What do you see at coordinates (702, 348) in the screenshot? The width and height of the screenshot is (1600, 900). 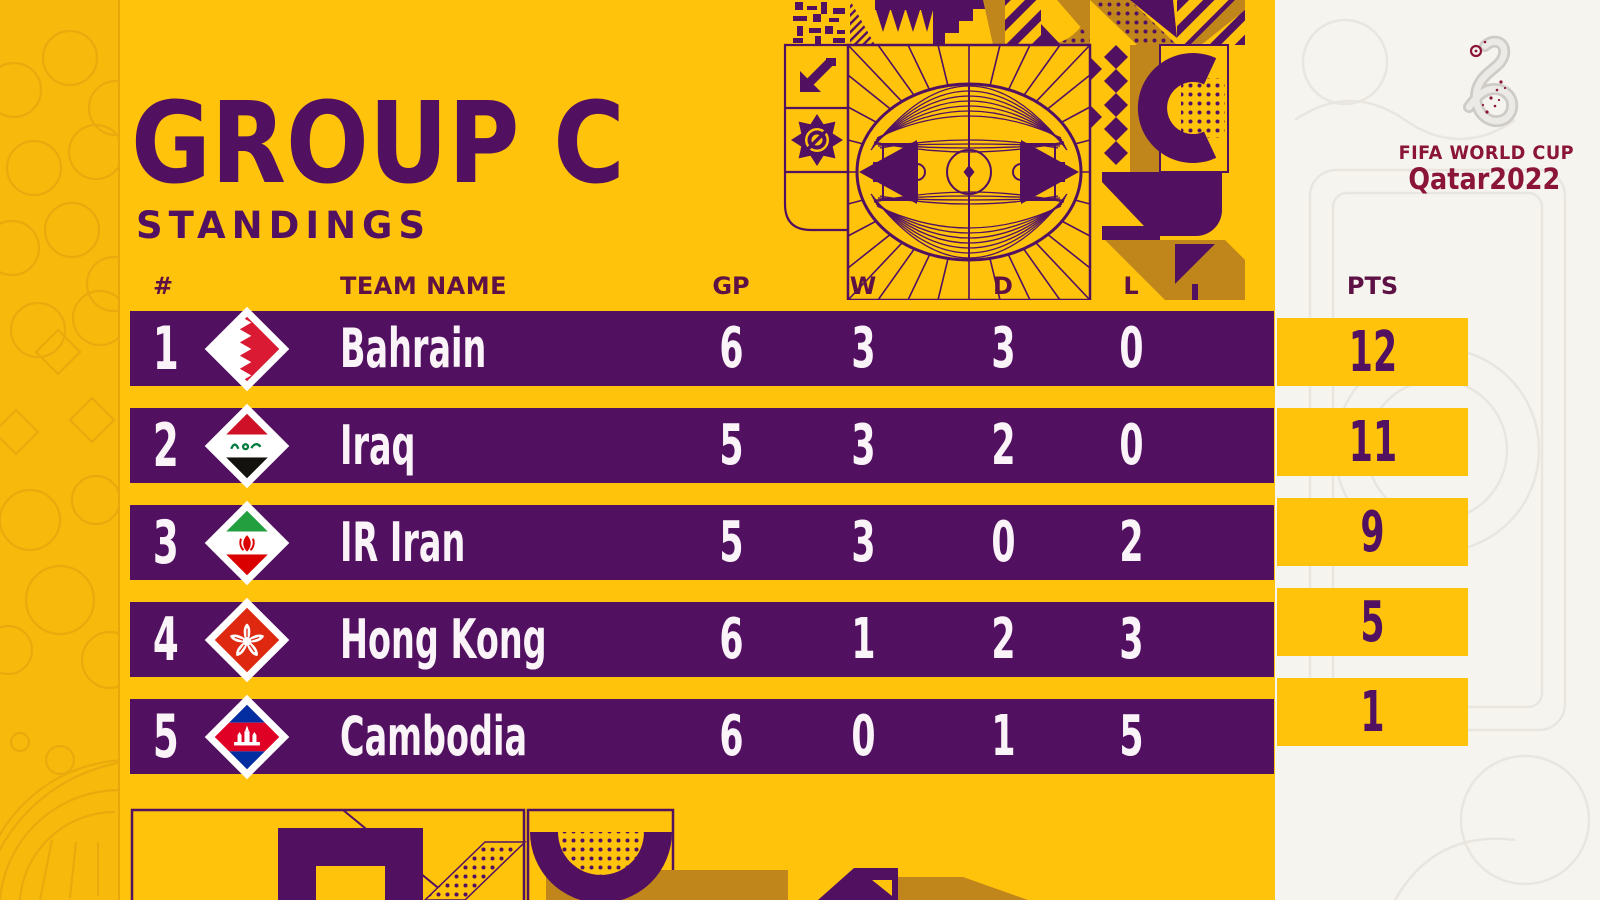 I see `table-row: 1 Bahrain 6 3 3 0` at bounding box center [702, 348].